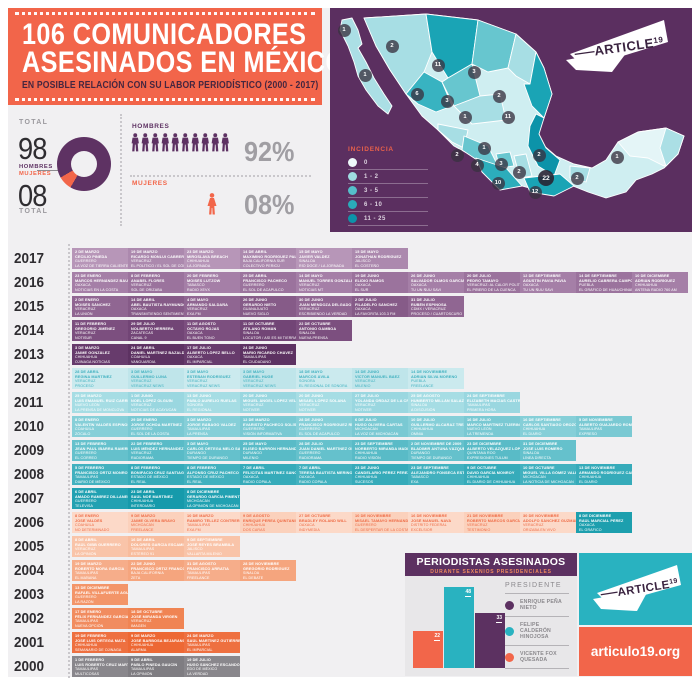 Image resolution: width=700 pixels, height=685 pixels. I want to click on victim-name: MIGUEL ÁNGEL LÓPEZ VELASCO, so click(269, 400).